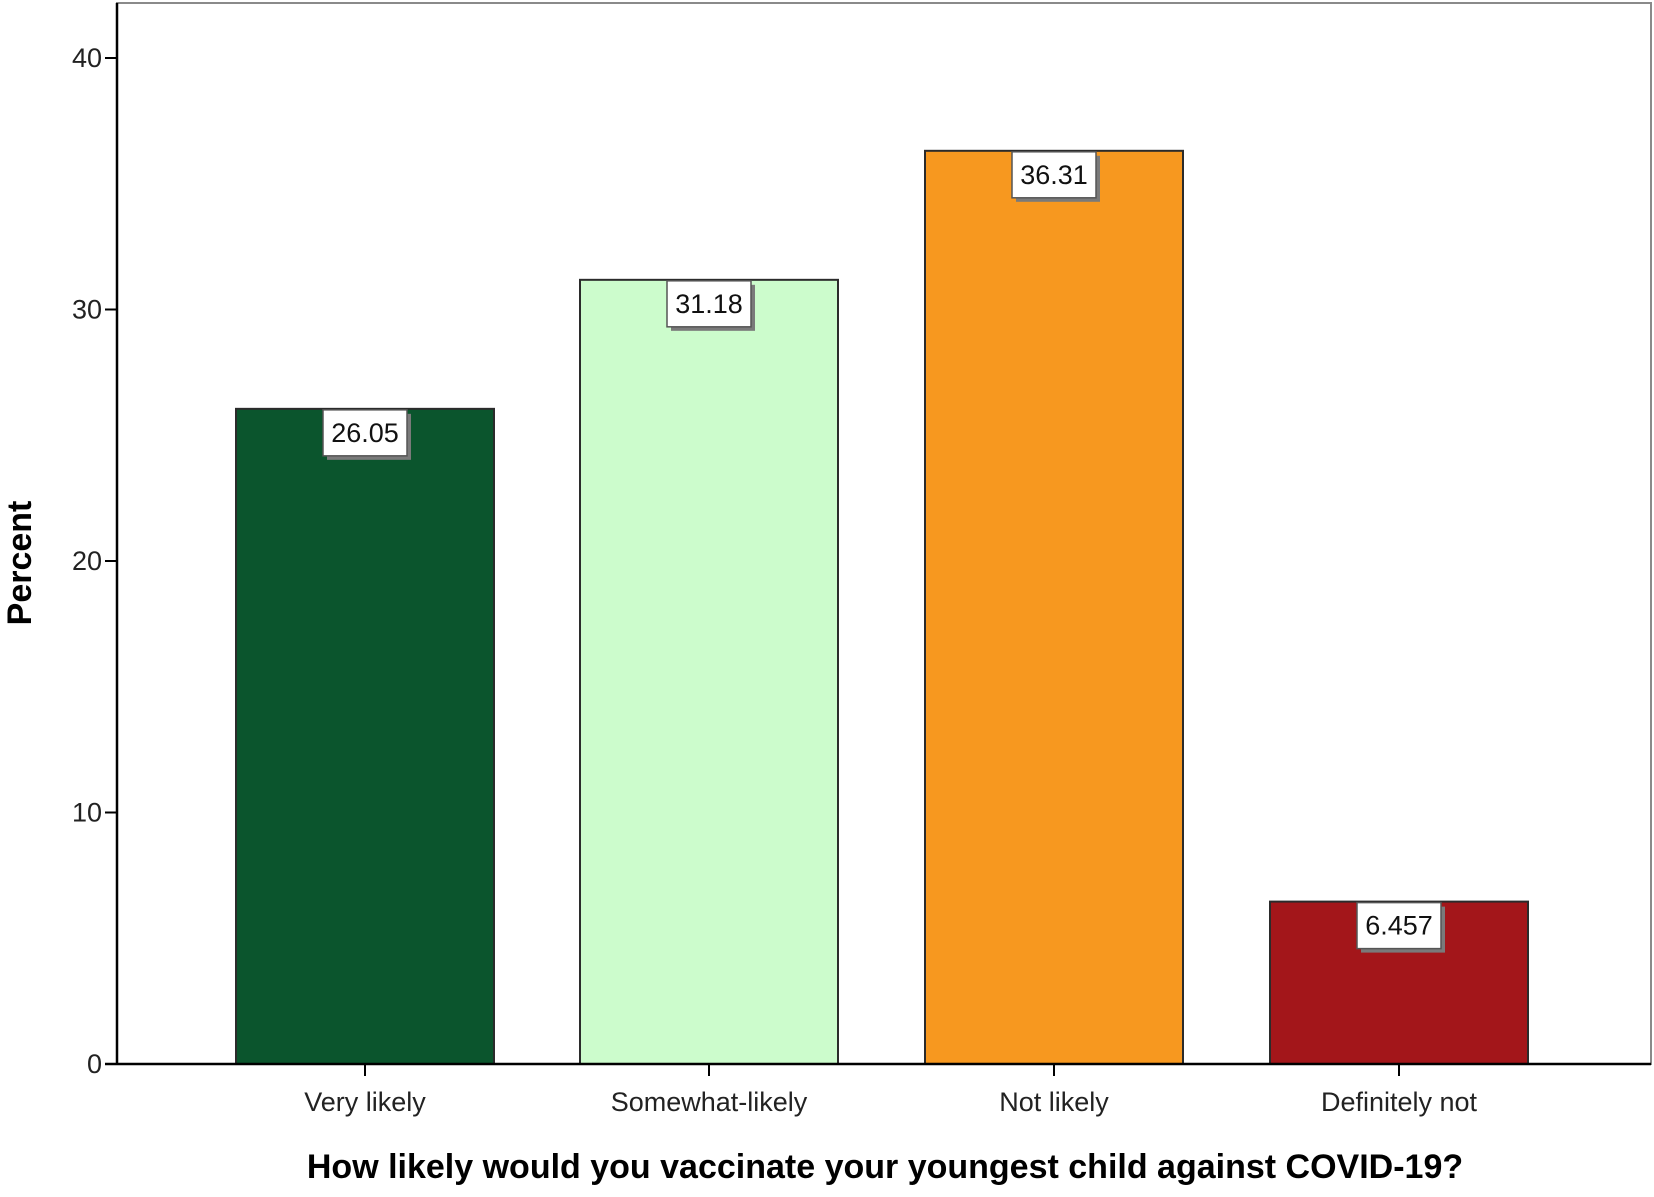  I want to click on x-tick-label: Not likely, so click(1054, 1102).